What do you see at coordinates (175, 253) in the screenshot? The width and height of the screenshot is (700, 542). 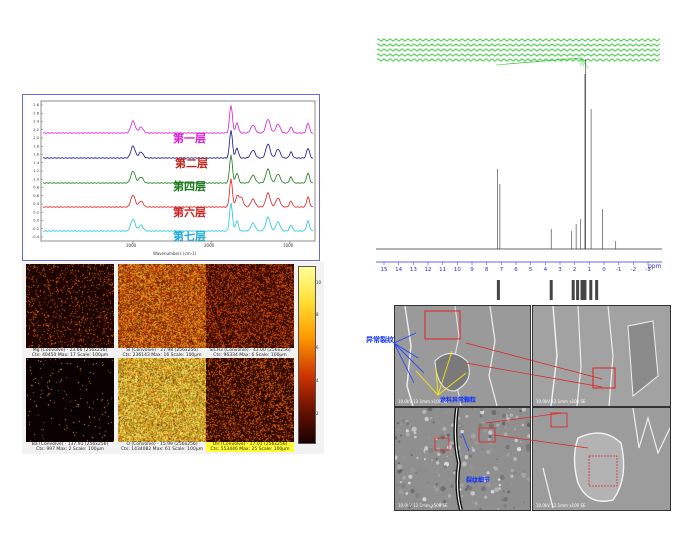 I see `x-axis-label: Wavenumbers (cm-1)` at bounding box center [175, 253].